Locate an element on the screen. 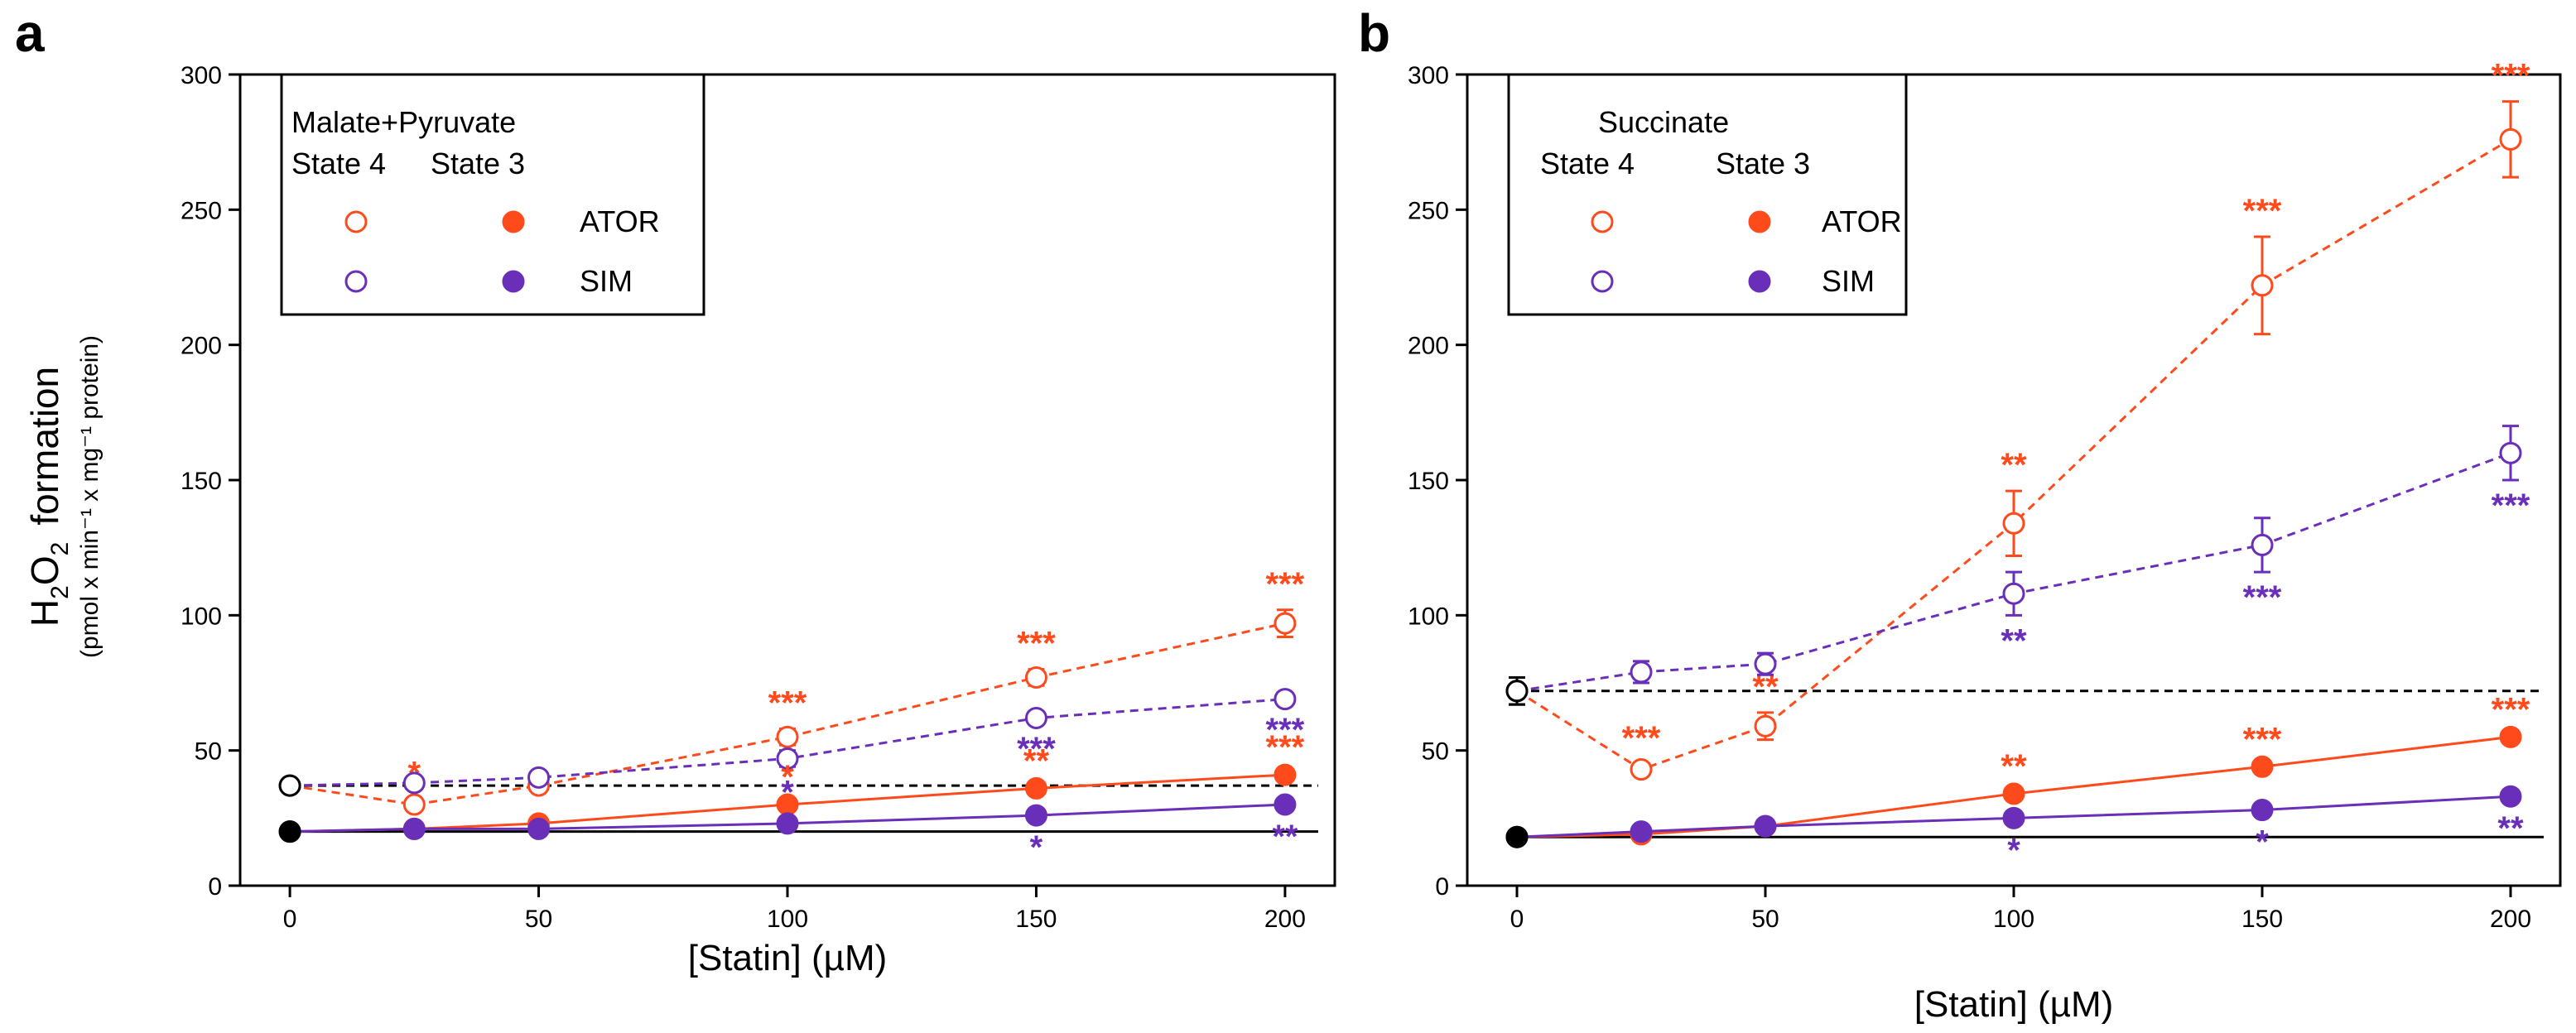 This screenshot has width=2576, height=1033. legend-col-state4-b: State 4 is located at coordinates (1587, 163).